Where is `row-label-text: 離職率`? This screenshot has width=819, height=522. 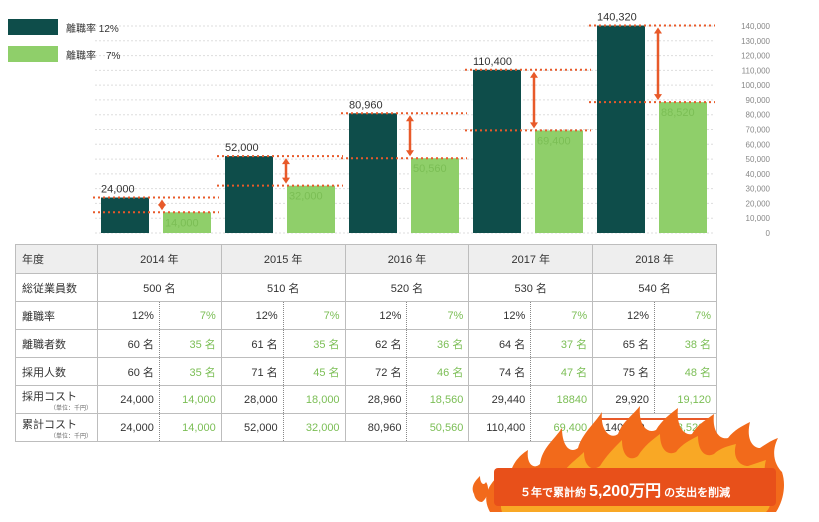
row-label-text: 離職率 is located at coordinates (38, 316).